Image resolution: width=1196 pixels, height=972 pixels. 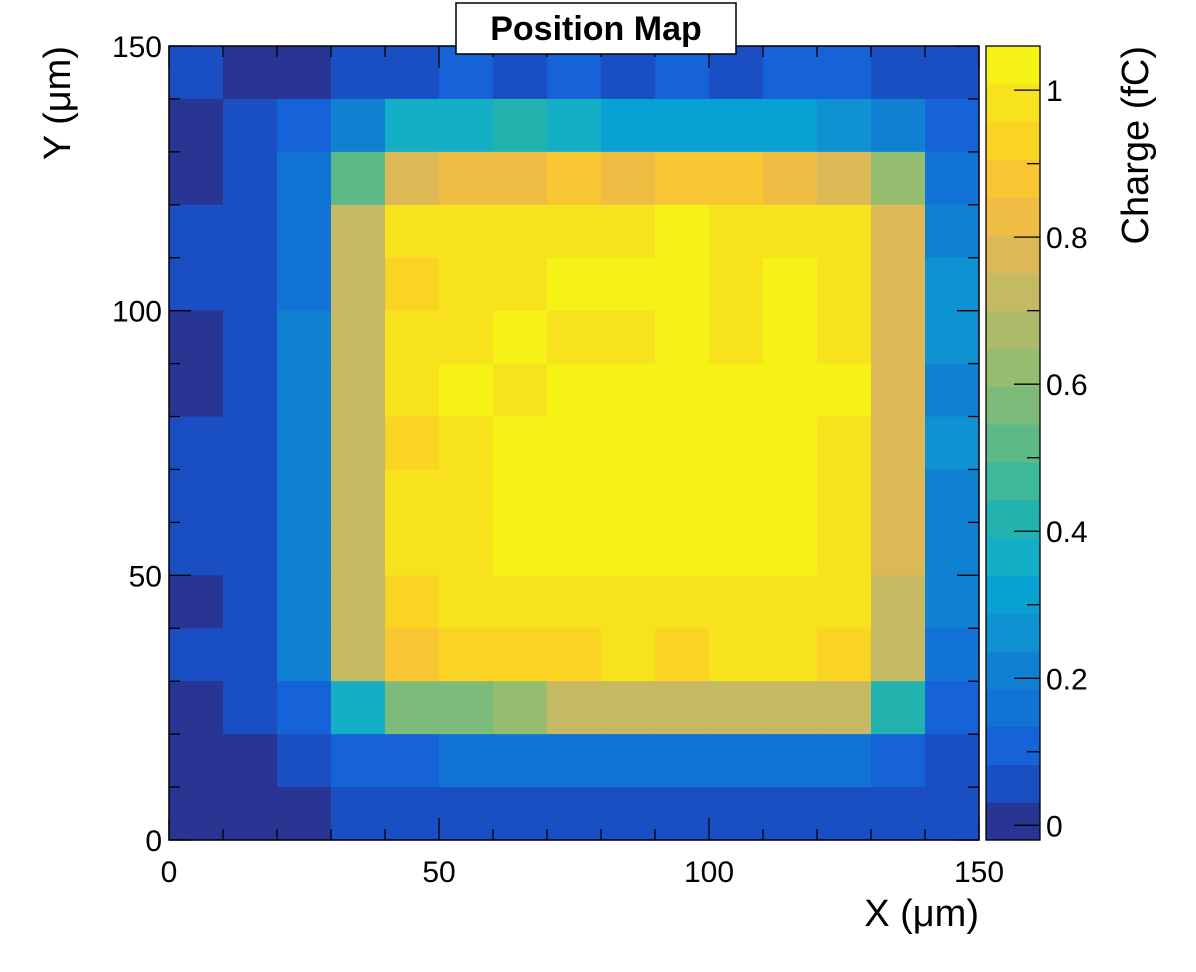 What do you see at coordinates (1067, 459) in the screenshot?
I see `colorbar-tick-labels: 0 0.2 0.4 0.6 0.8 1` at bounding box center [1067, 459].